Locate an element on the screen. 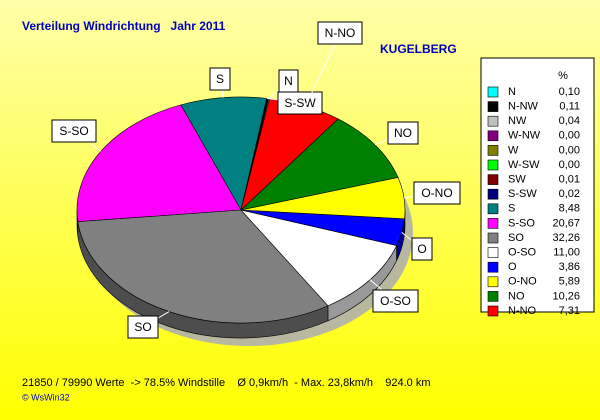  legend-label: W-NW is located at coordinates (524, 136).